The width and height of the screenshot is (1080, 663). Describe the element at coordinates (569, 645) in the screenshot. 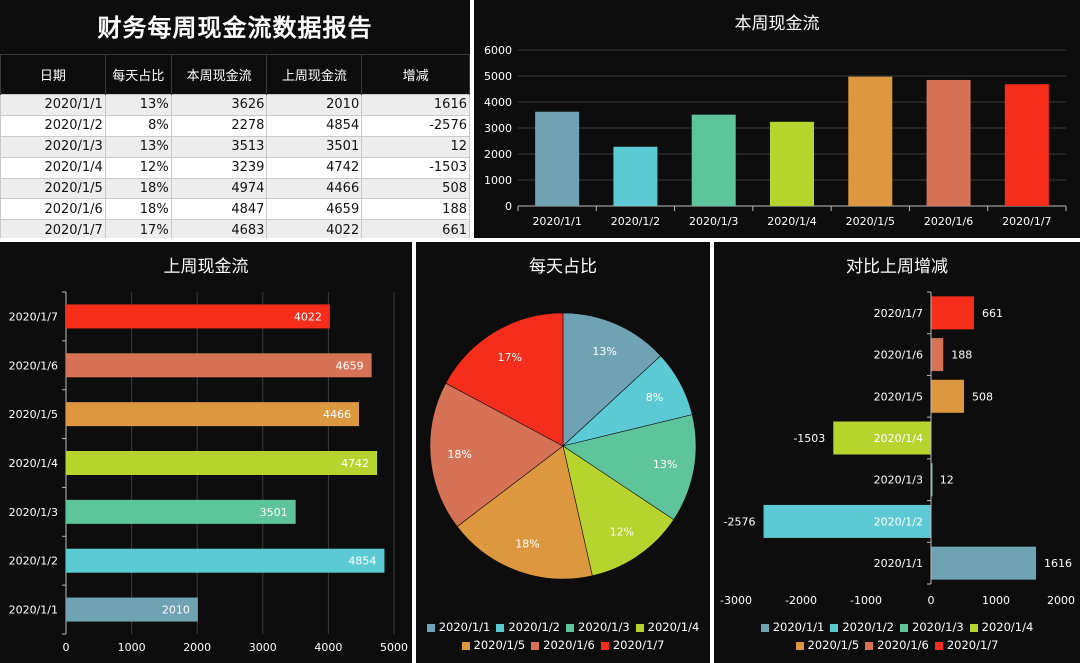

I see `legend-label: 2020/1/6` at that location.